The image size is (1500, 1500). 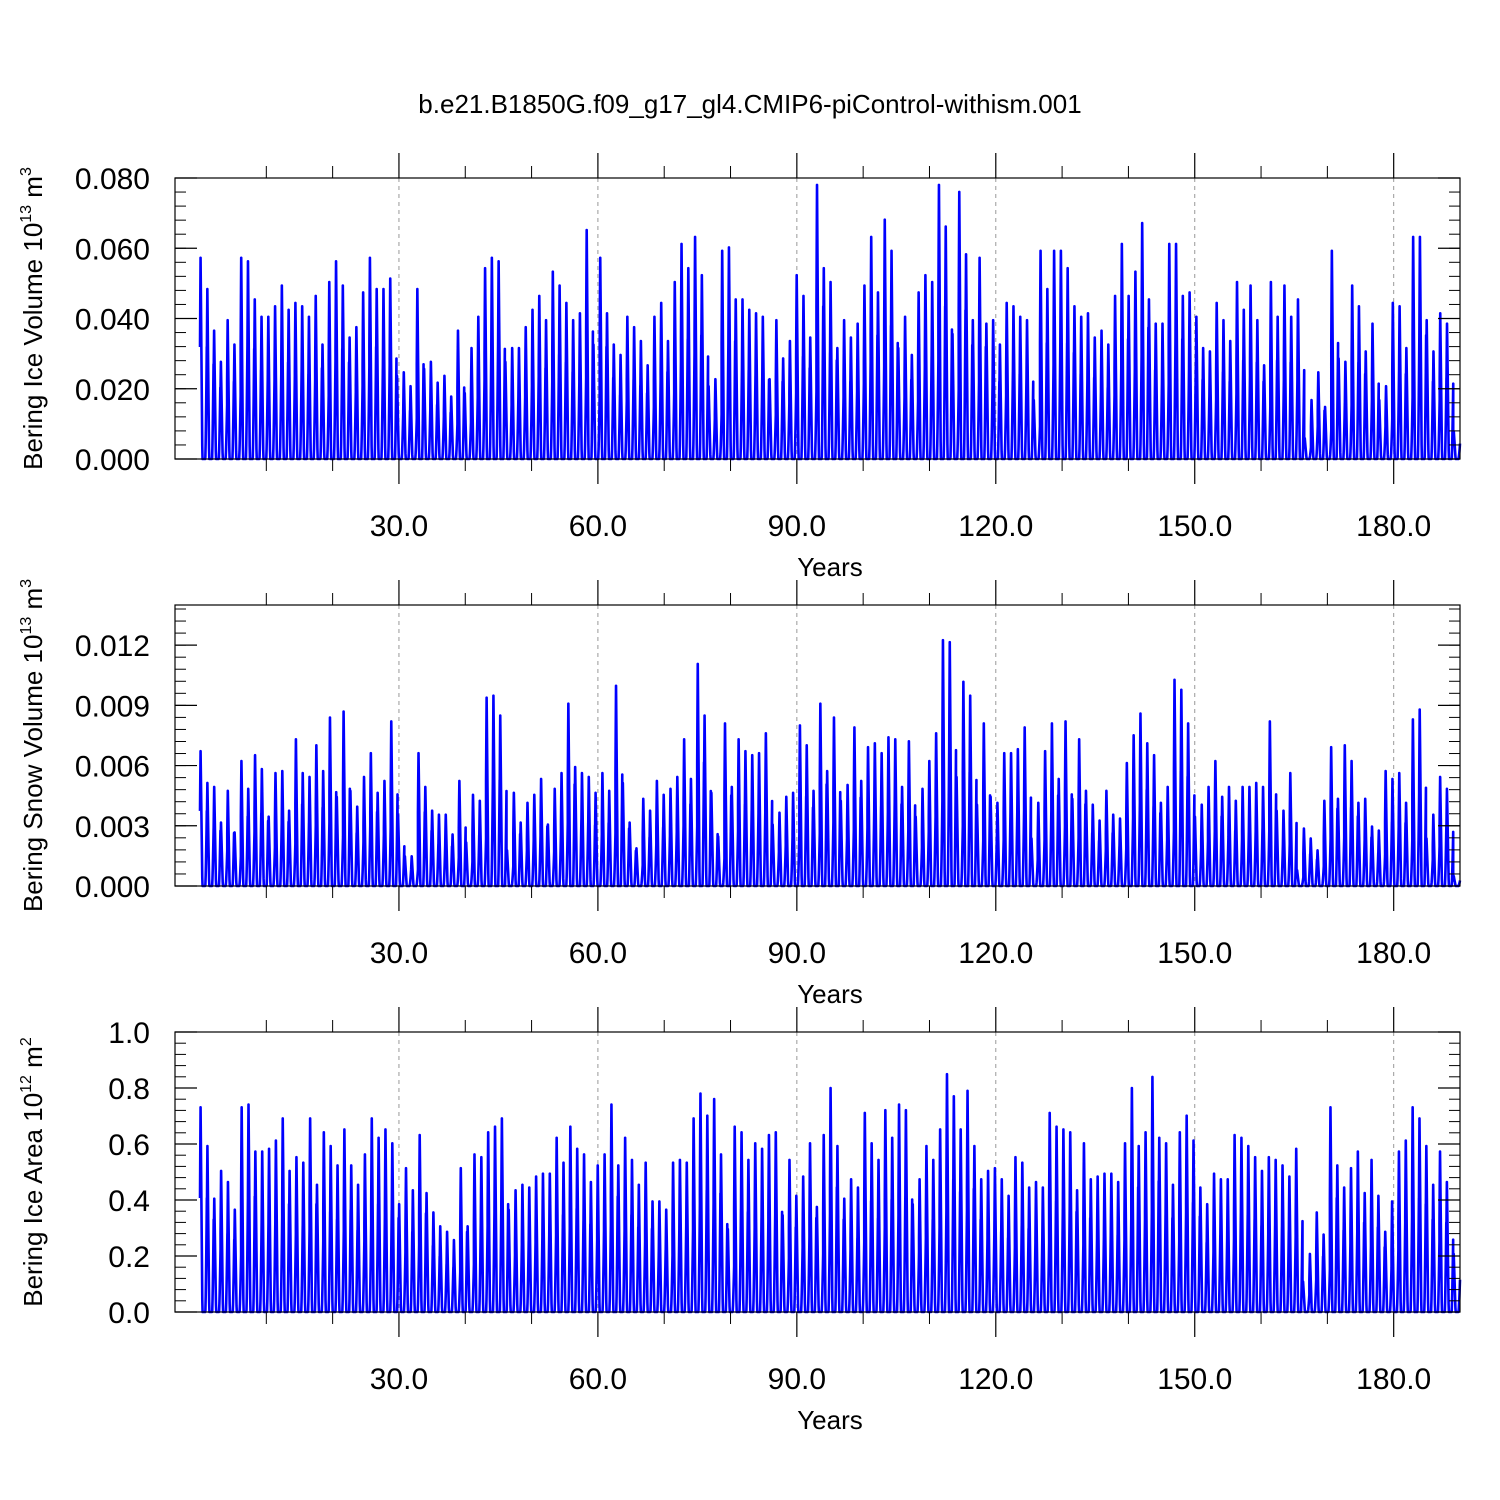 I want to click on y-tick-label: 1.0, so click(x=129, y=1033).